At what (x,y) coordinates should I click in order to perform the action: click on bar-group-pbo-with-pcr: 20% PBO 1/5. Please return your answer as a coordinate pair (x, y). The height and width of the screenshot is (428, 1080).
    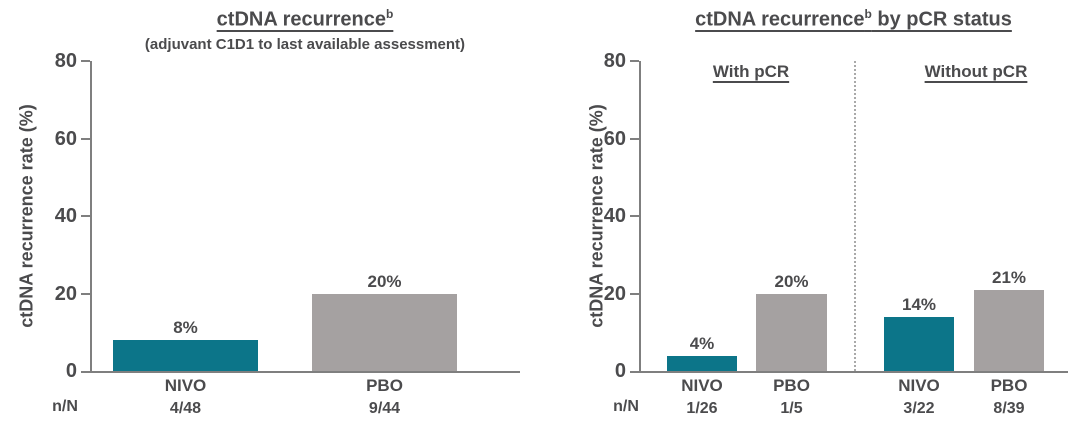
    Looking at the image, I should click on (791, 239).